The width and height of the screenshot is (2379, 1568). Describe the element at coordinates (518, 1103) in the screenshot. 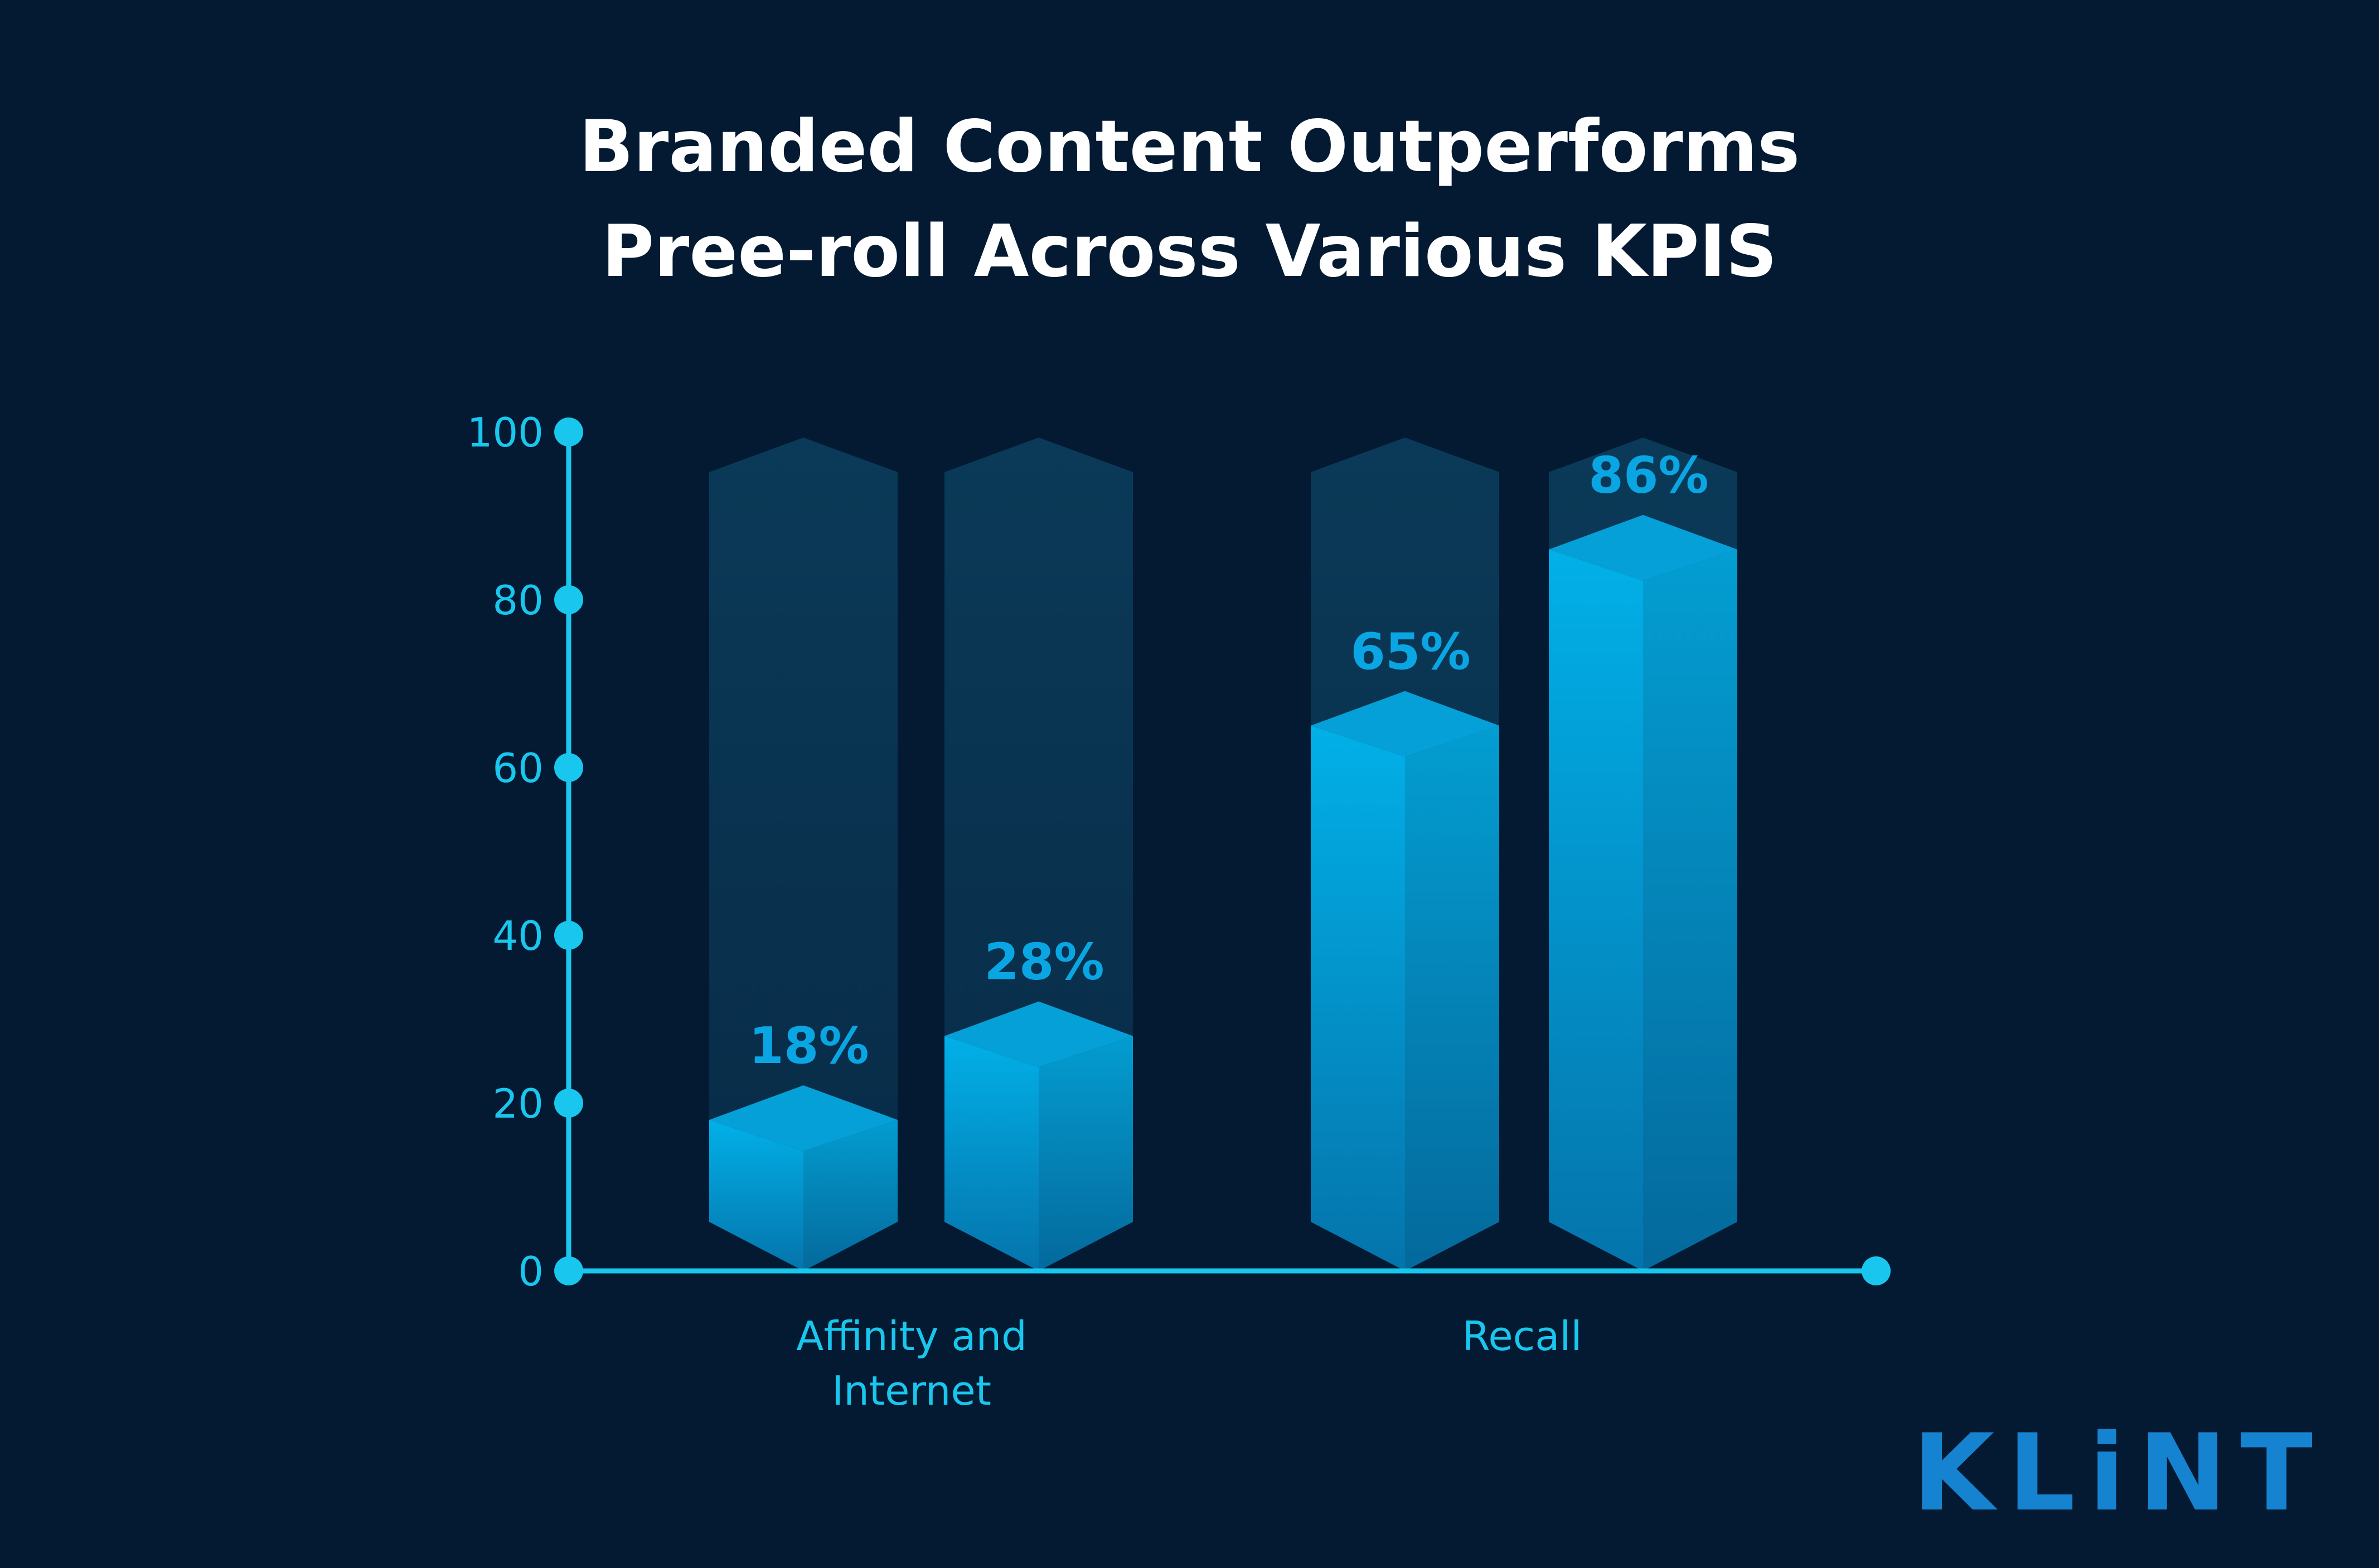

I see `y-tick-label: 20` at that location.